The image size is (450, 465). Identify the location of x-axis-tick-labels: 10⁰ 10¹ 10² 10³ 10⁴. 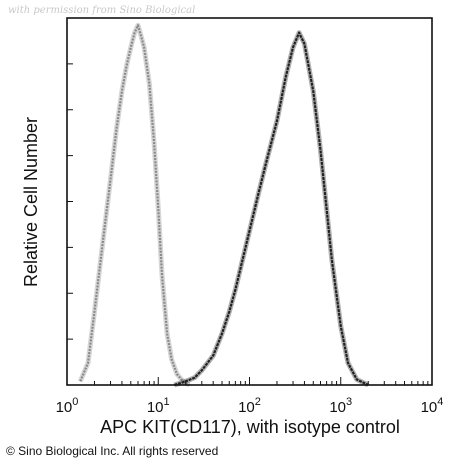
(250, 406).